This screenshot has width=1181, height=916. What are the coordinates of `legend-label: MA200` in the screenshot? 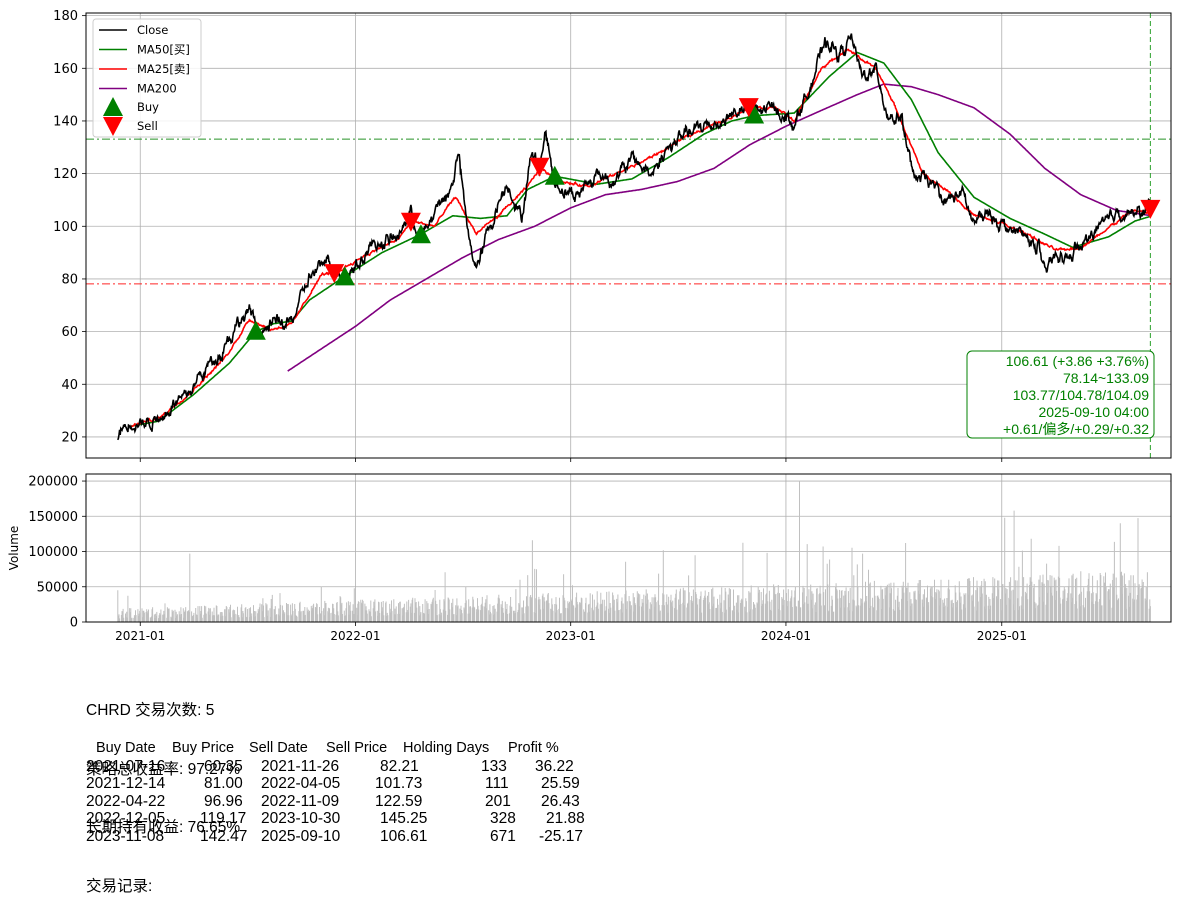 It's located at (157, 89).